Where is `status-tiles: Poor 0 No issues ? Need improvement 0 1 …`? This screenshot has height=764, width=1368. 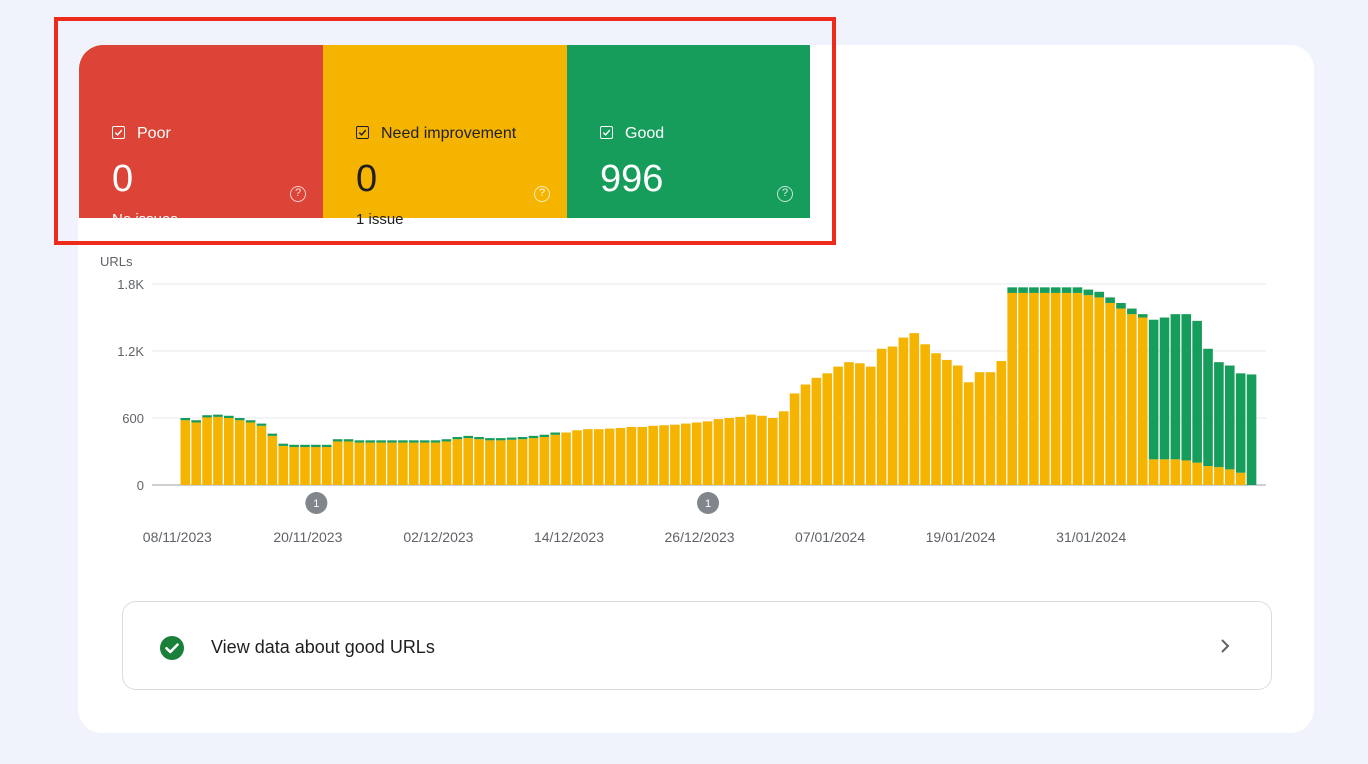 status-tiles: Poor 0 No issues ? Need improvement 0 1 … is located at coordinates (444, 136).